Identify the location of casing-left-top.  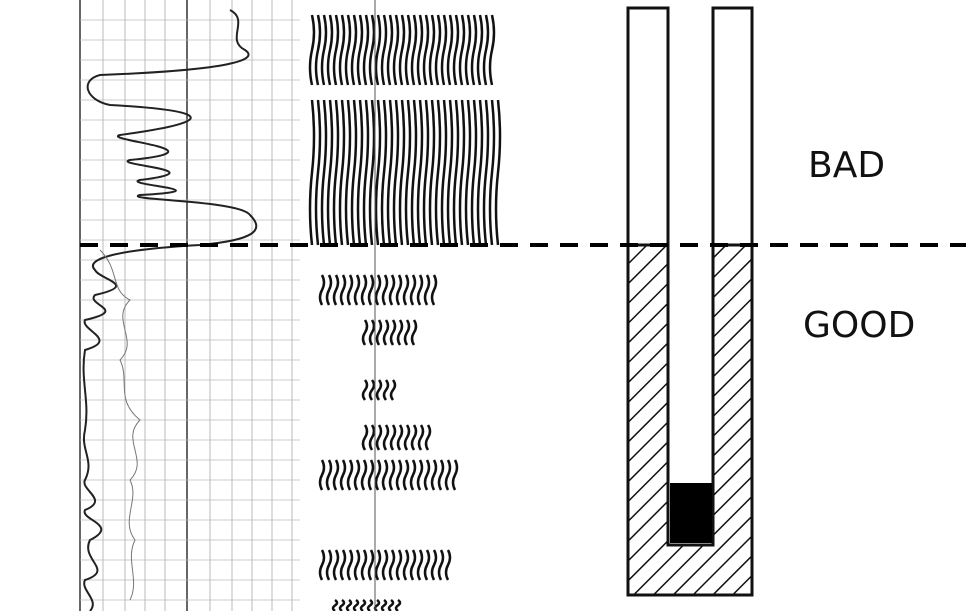
(648, 126).